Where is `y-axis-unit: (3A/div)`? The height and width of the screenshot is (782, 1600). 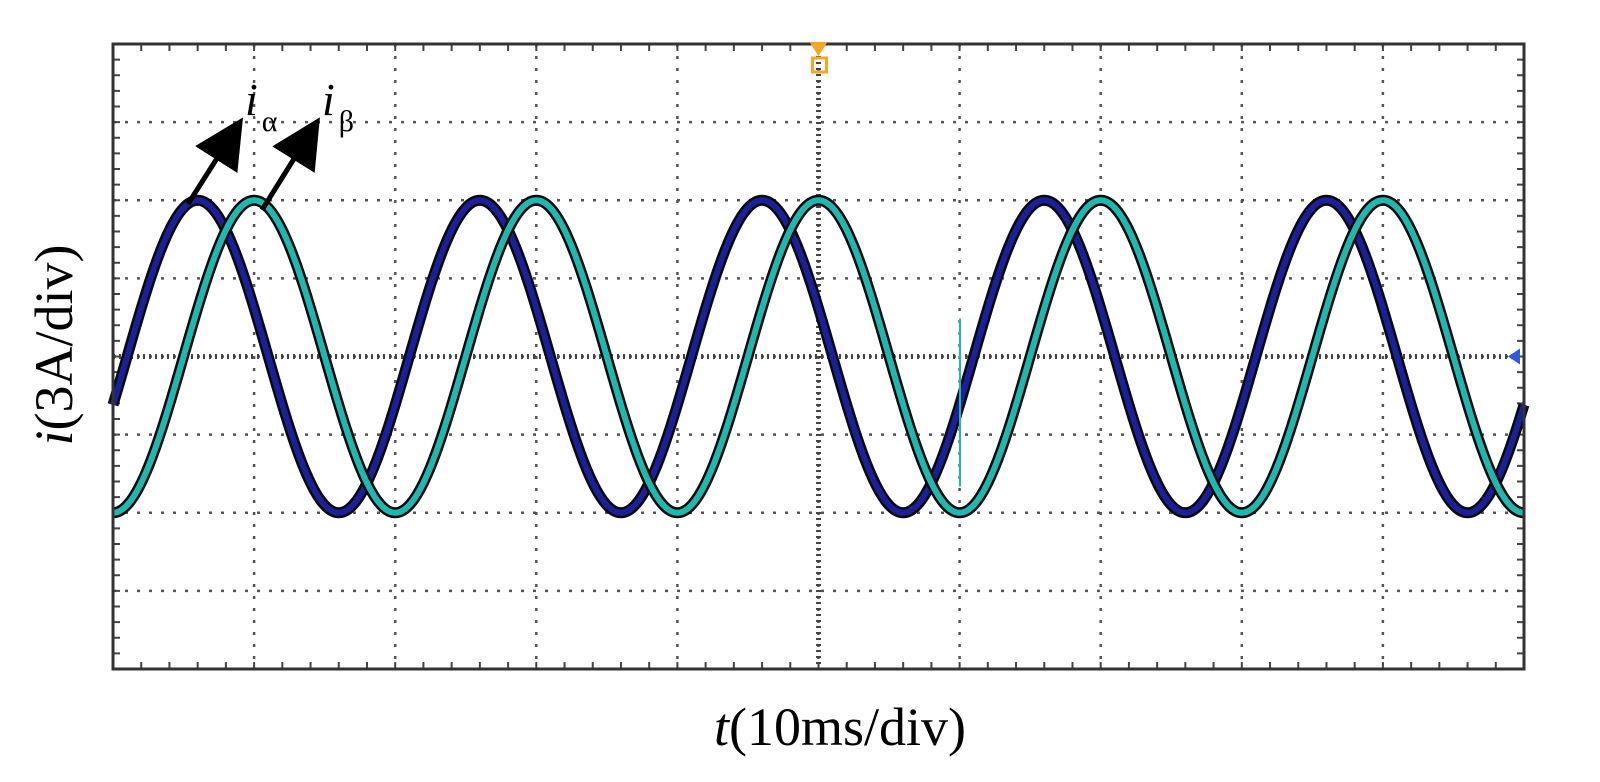 y-axis-unit: (3A/div) is located at coordinates (54, 338).